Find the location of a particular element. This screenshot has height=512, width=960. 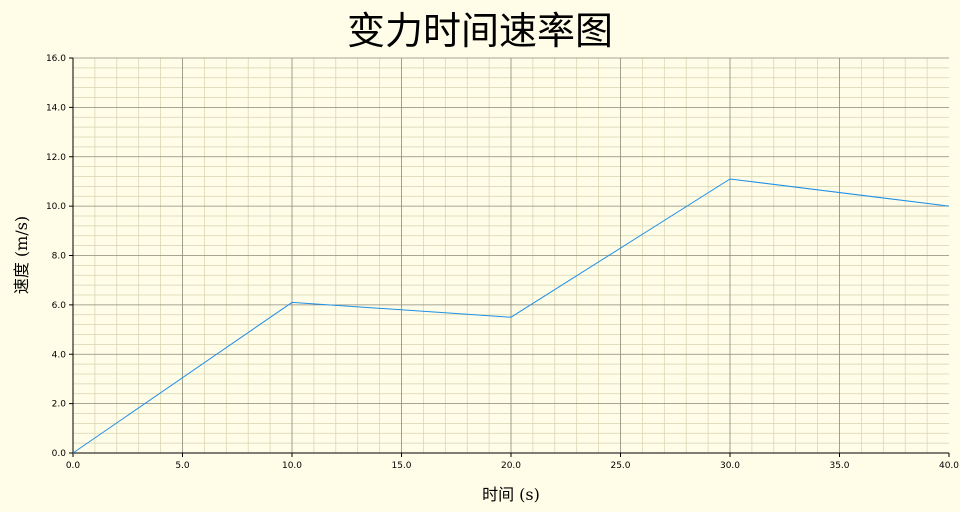

y-axis-title: 速度 (m/s) is located at coordinates (21, 255).